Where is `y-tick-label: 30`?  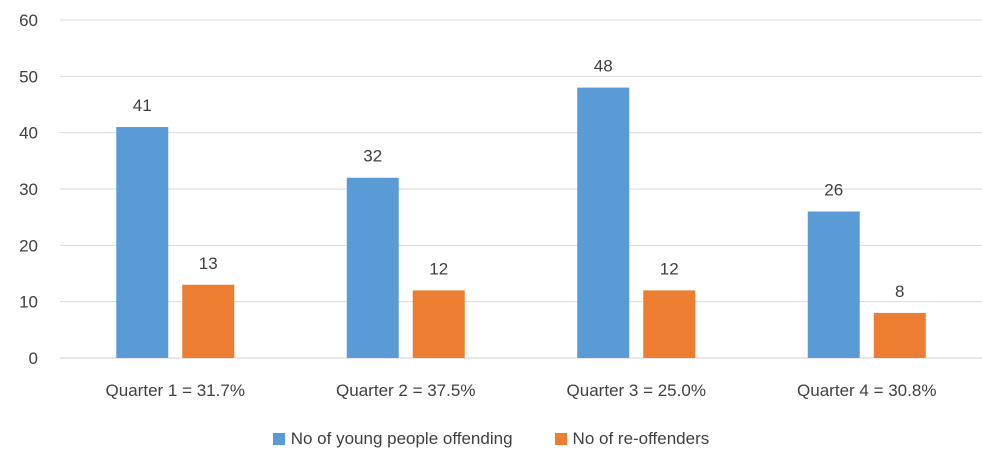 y-tick-label: 30 is located at coordinates (28, 189).